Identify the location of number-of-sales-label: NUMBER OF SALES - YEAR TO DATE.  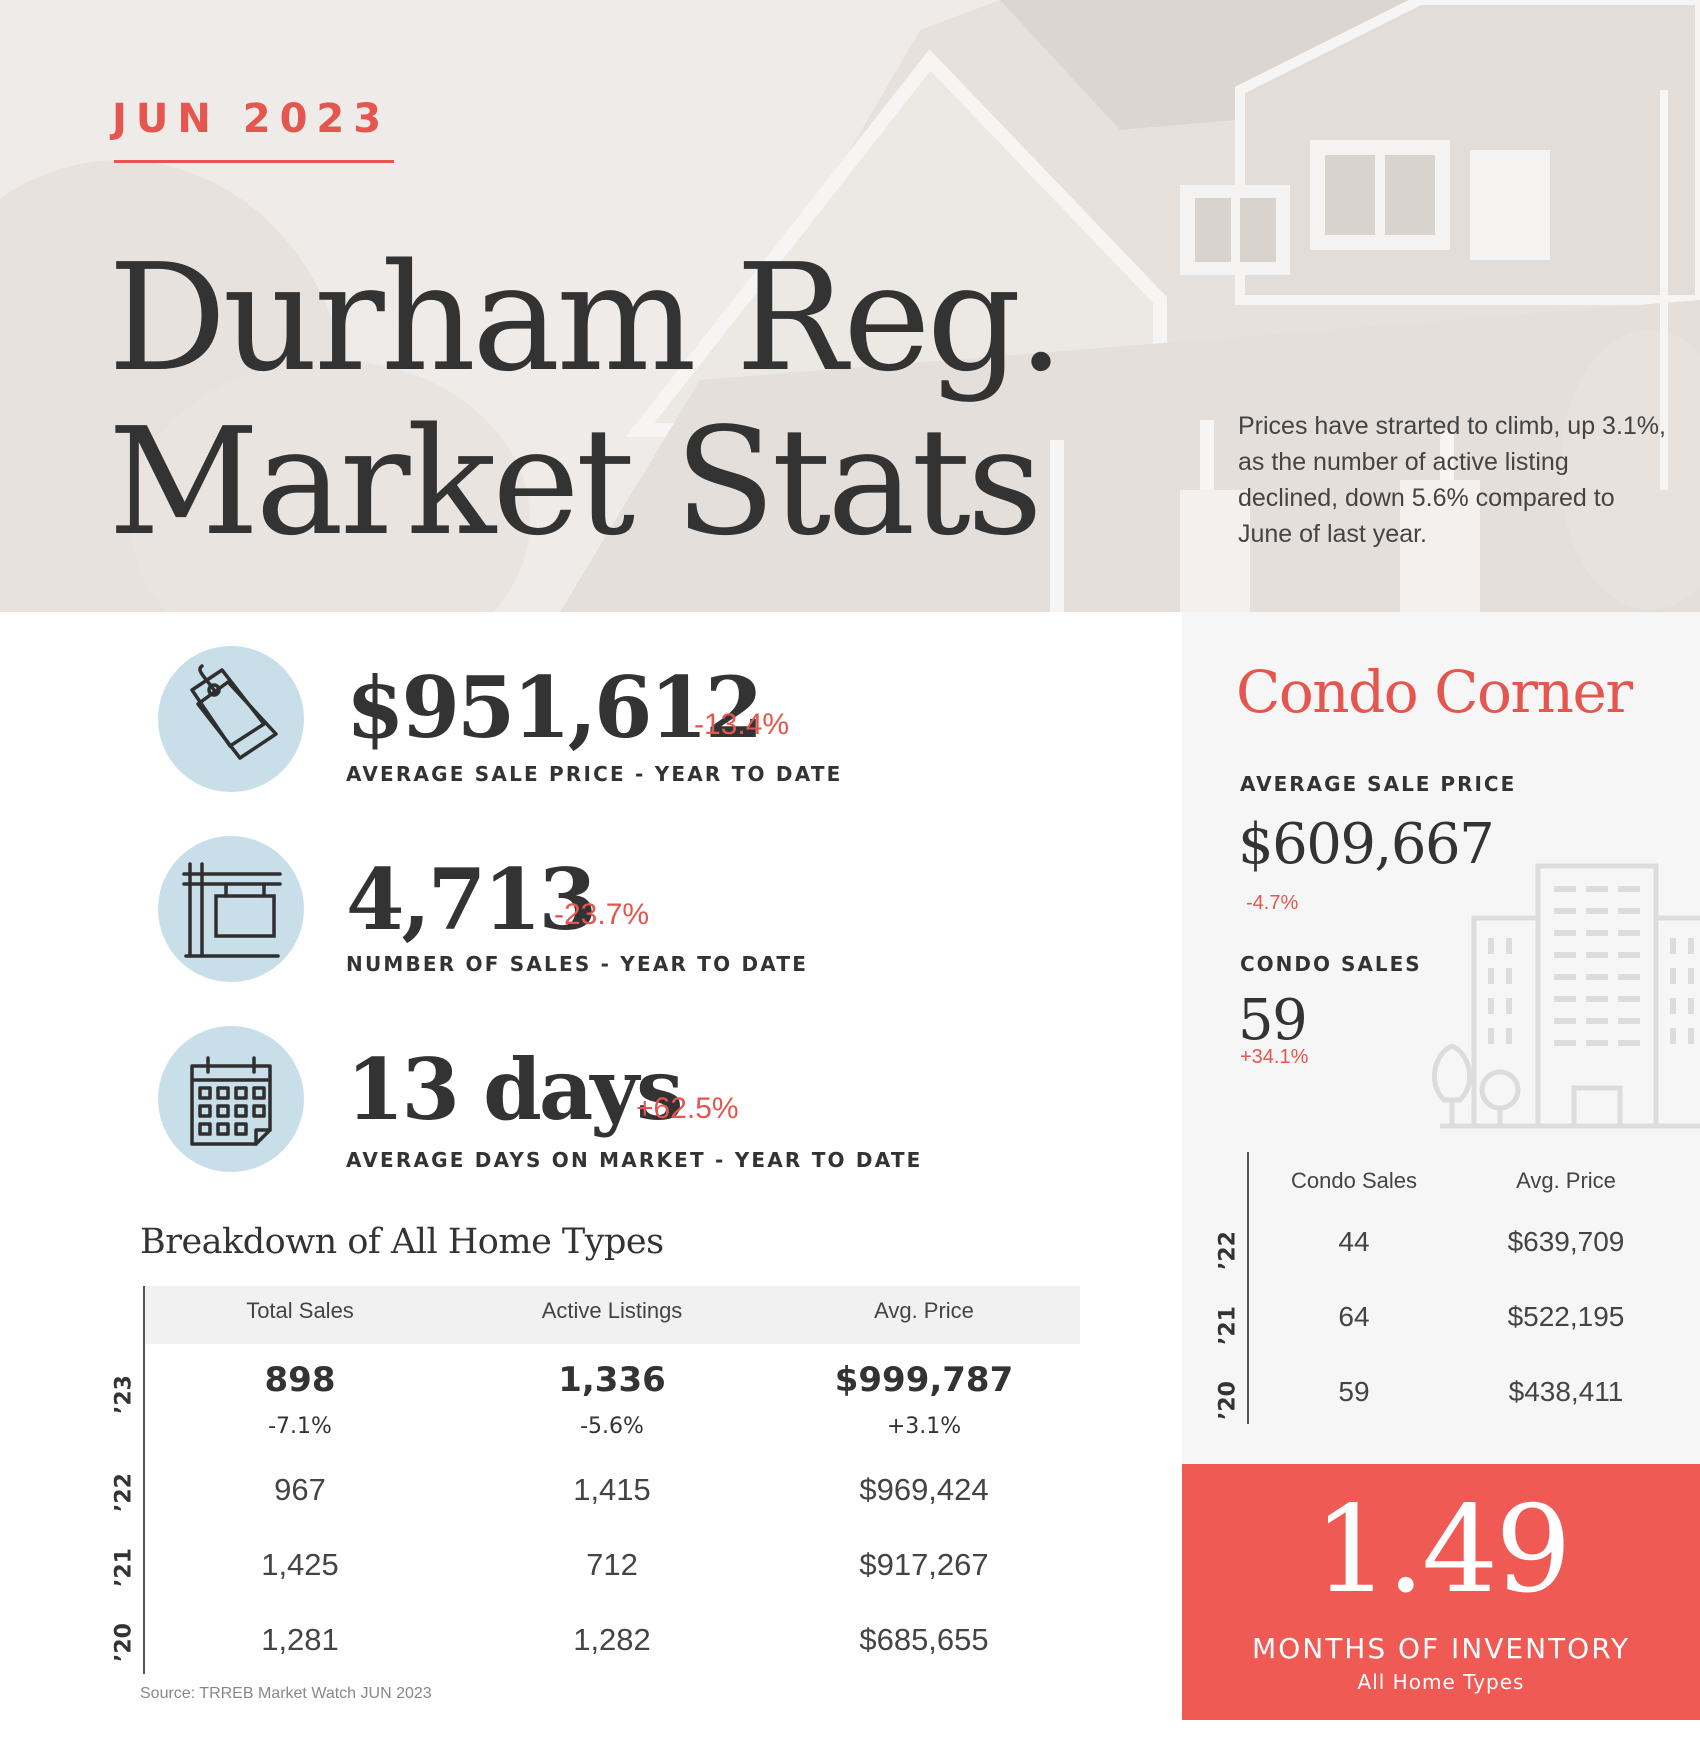
(577, 964).